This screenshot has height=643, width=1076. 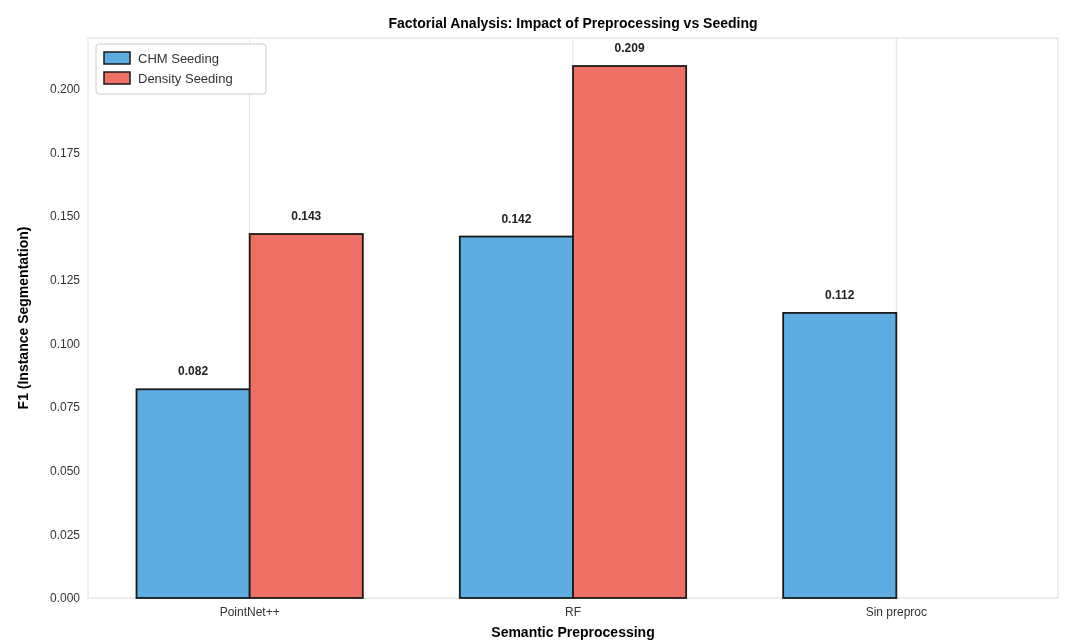 What do you see at coordinates (23, 318) in the screenshot?
I see `y-axis-title: F1 (Instance Segmentation)` at bounding box center [23, 318].